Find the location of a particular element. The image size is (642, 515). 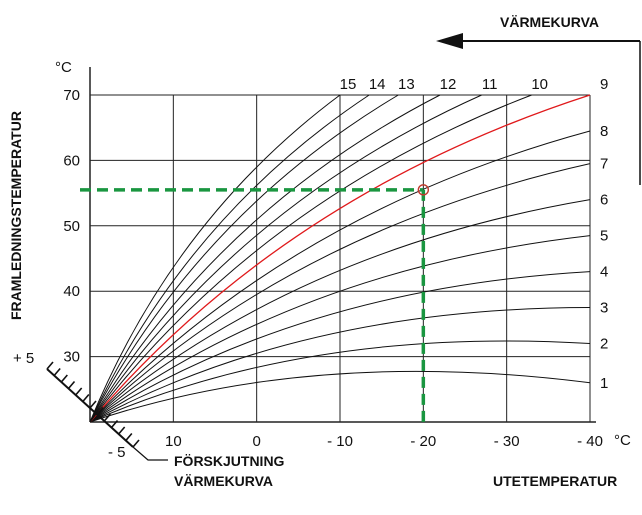

curve-label-13: 13 is located at coordinates (406, 84).